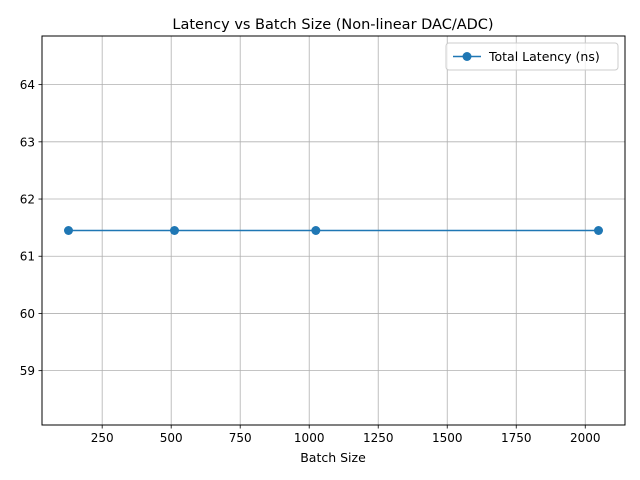 This screenshot has width=640, height=480. I want to click on legend-entry-label: Total Latency (ns), so click(544, 56).